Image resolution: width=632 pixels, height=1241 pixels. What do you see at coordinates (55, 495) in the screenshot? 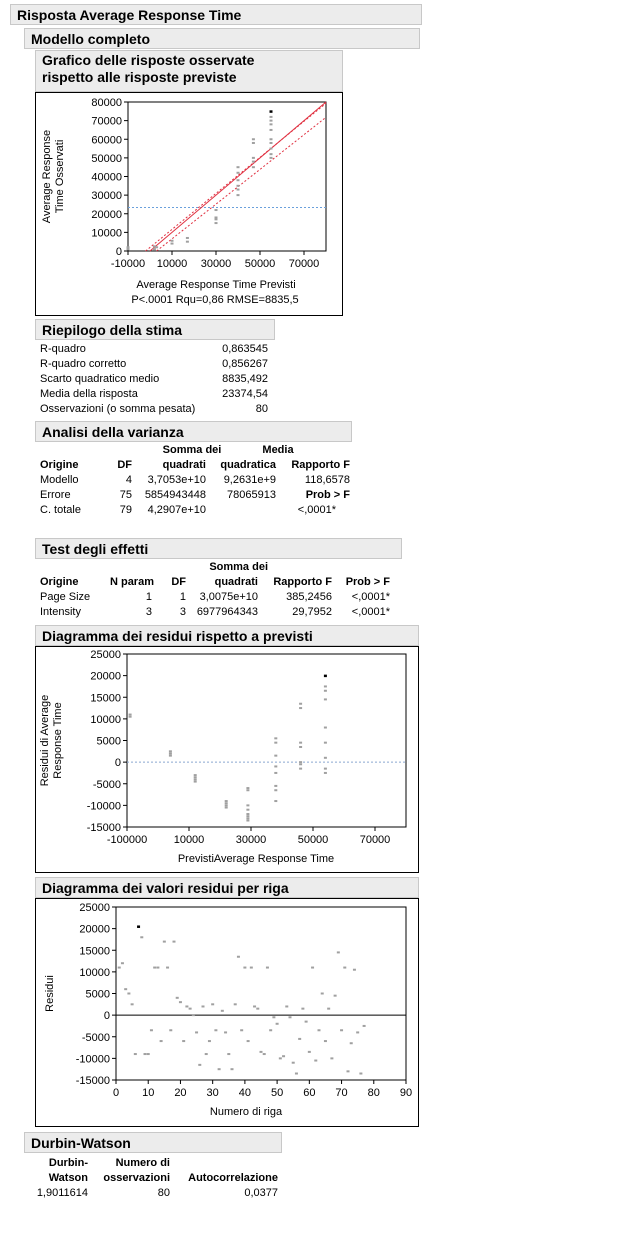
I see `anova-source: Errore` at bounding box center [55, 495].